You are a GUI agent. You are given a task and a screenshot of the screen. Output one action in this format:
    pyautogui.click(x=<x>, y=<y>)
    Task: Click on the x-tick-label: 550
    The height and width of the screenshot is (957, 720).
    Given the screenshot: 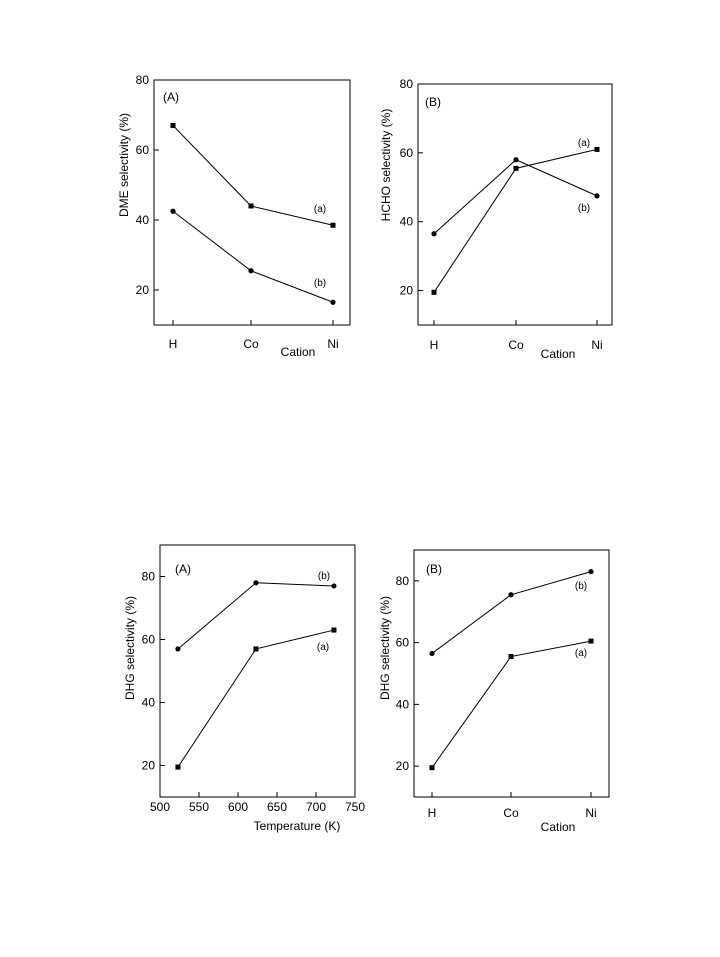 What is the action you would take?
    pyautogui.click(x=199, y=807)
    